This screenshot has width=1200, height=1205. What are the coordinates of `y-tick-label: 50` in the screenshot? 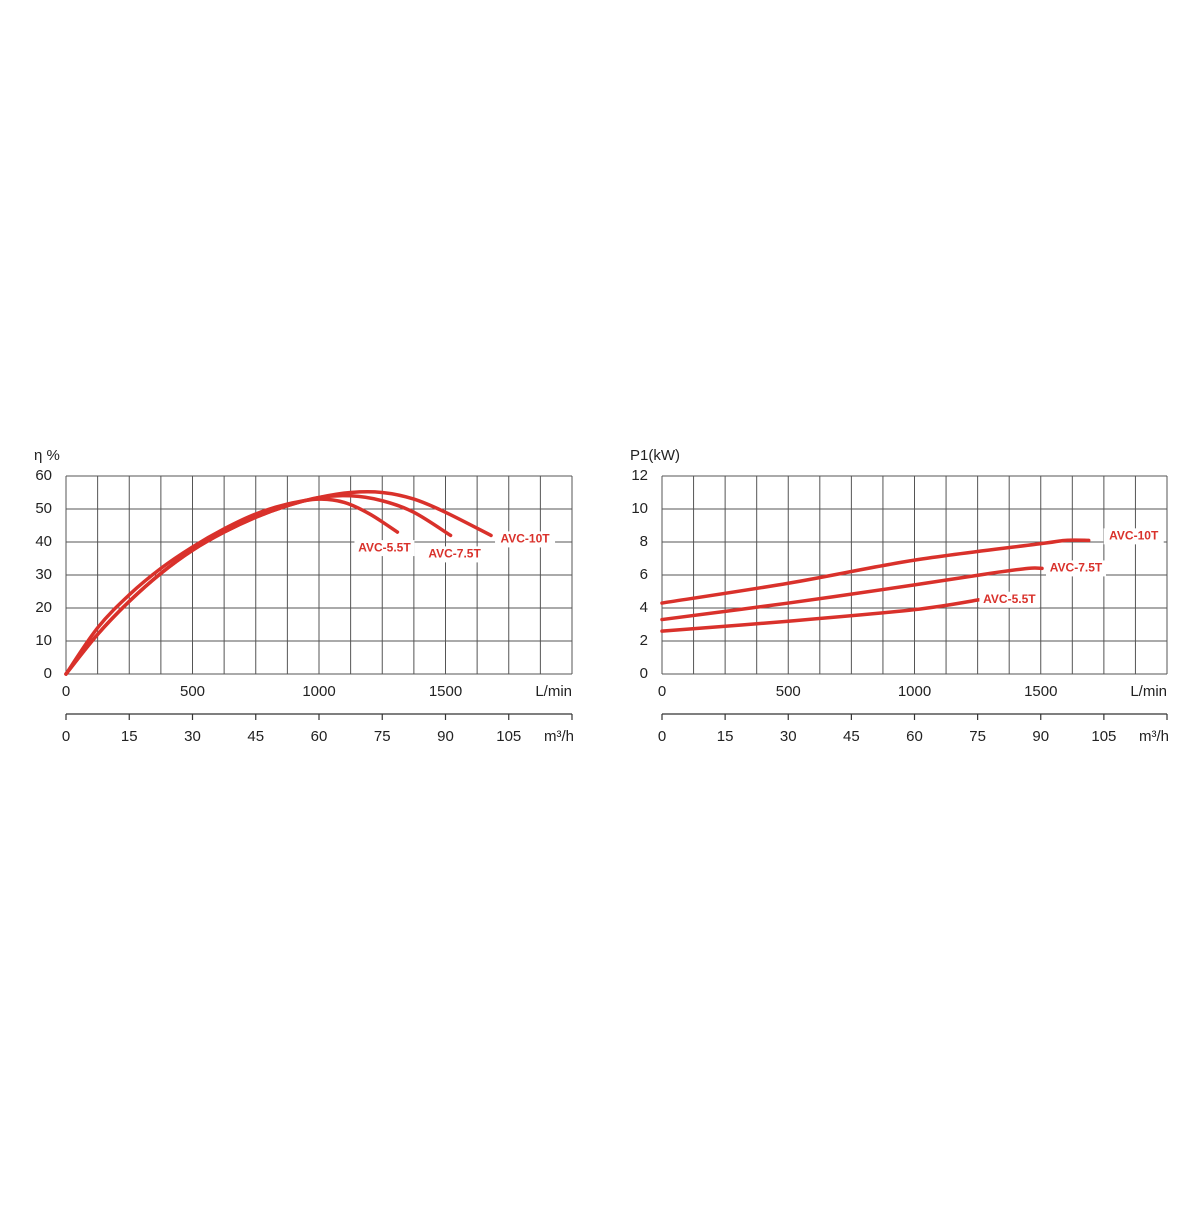 It's located at (43, 508).